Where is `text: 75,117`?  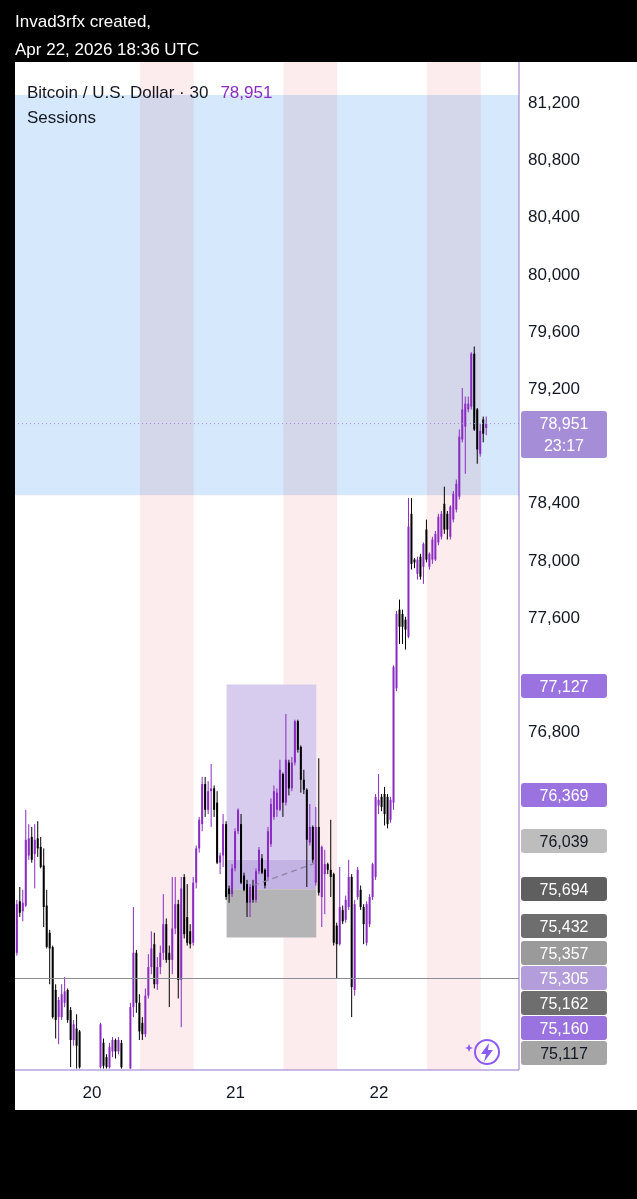 text: 75,117 is located at coordinates (564, 1053).